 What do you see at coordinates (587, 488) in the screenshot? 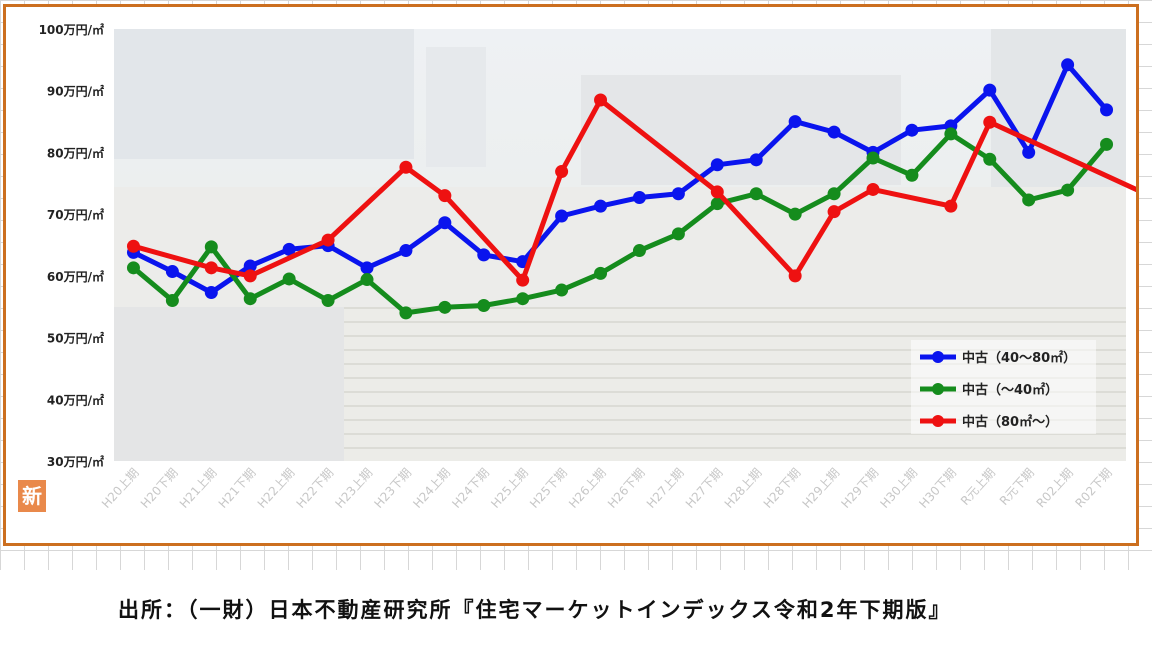
I see `x-tick-label: H26上期` at bounding box center [587, 488].